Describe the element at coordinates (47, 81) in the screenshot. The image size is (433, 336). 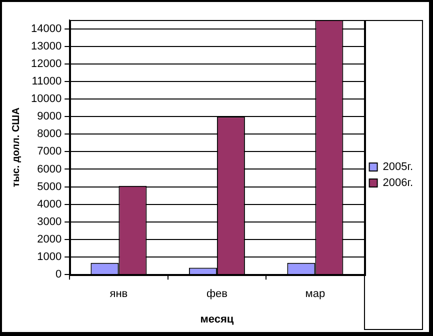
I see `y-tick-label: 11000` at that location.